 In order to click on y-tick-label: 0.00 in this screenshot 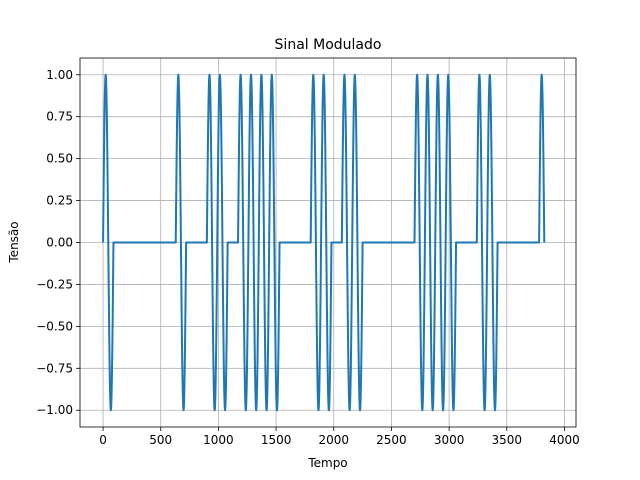, I will do `click(59, 243)`.